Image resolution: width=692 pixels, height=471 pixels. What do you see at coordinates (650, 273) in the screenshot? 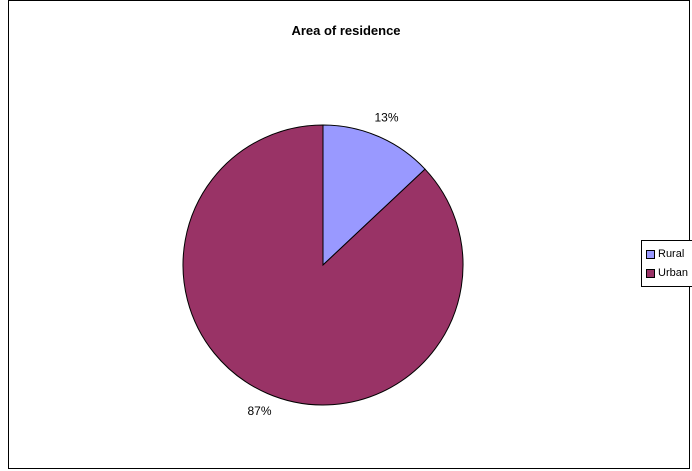
I see `legend-swatch-urban` at bounding box center [650, 273].